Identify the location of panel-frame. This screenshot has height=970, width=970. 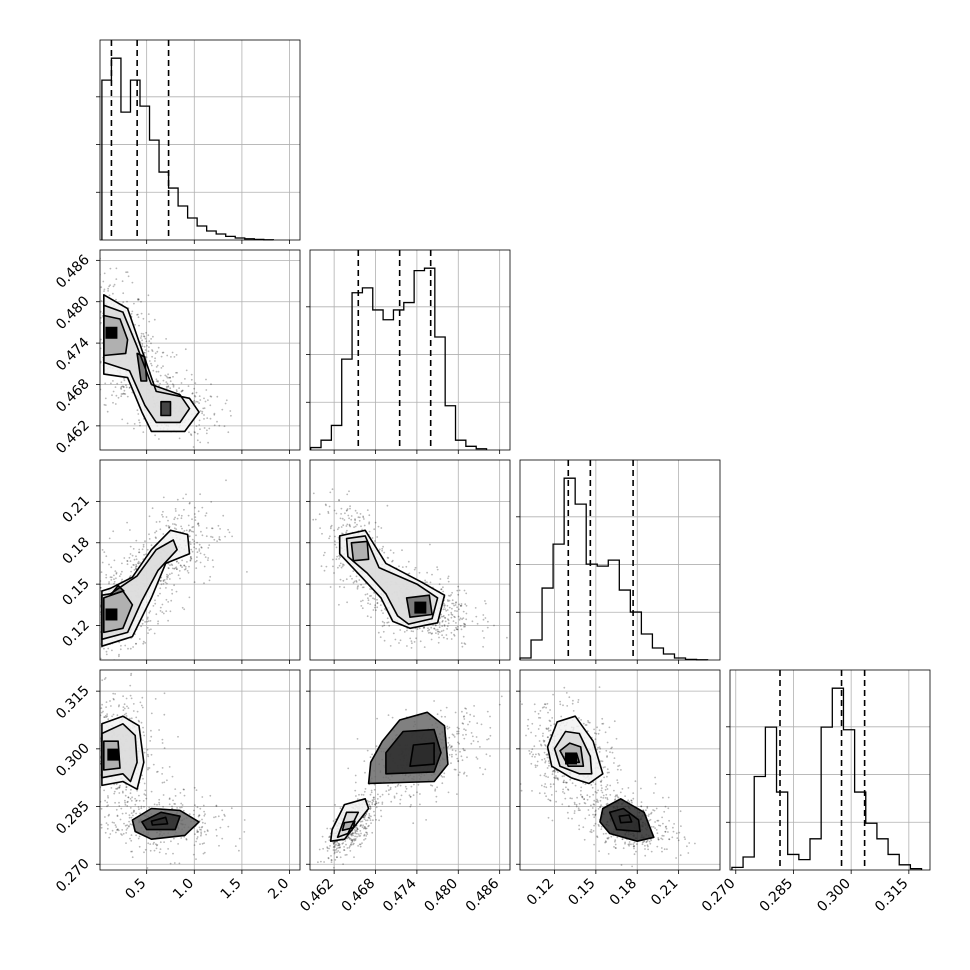
(410, 560).